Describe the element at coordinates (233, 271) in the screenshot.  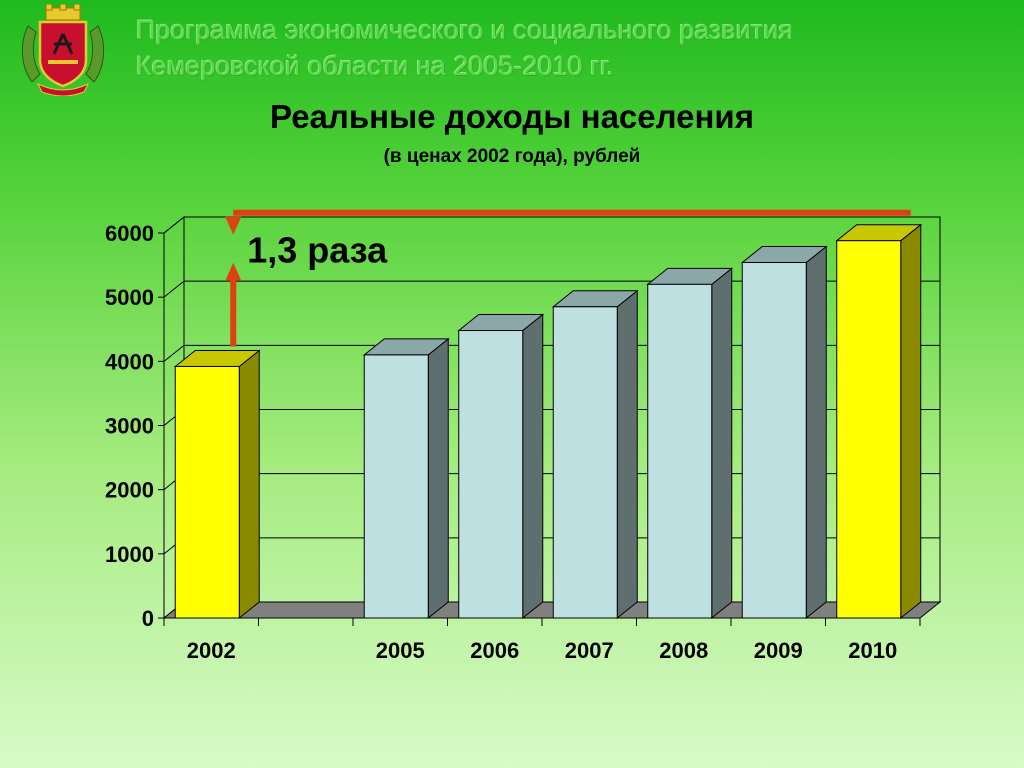
I see `arrow-up-head` at that location.